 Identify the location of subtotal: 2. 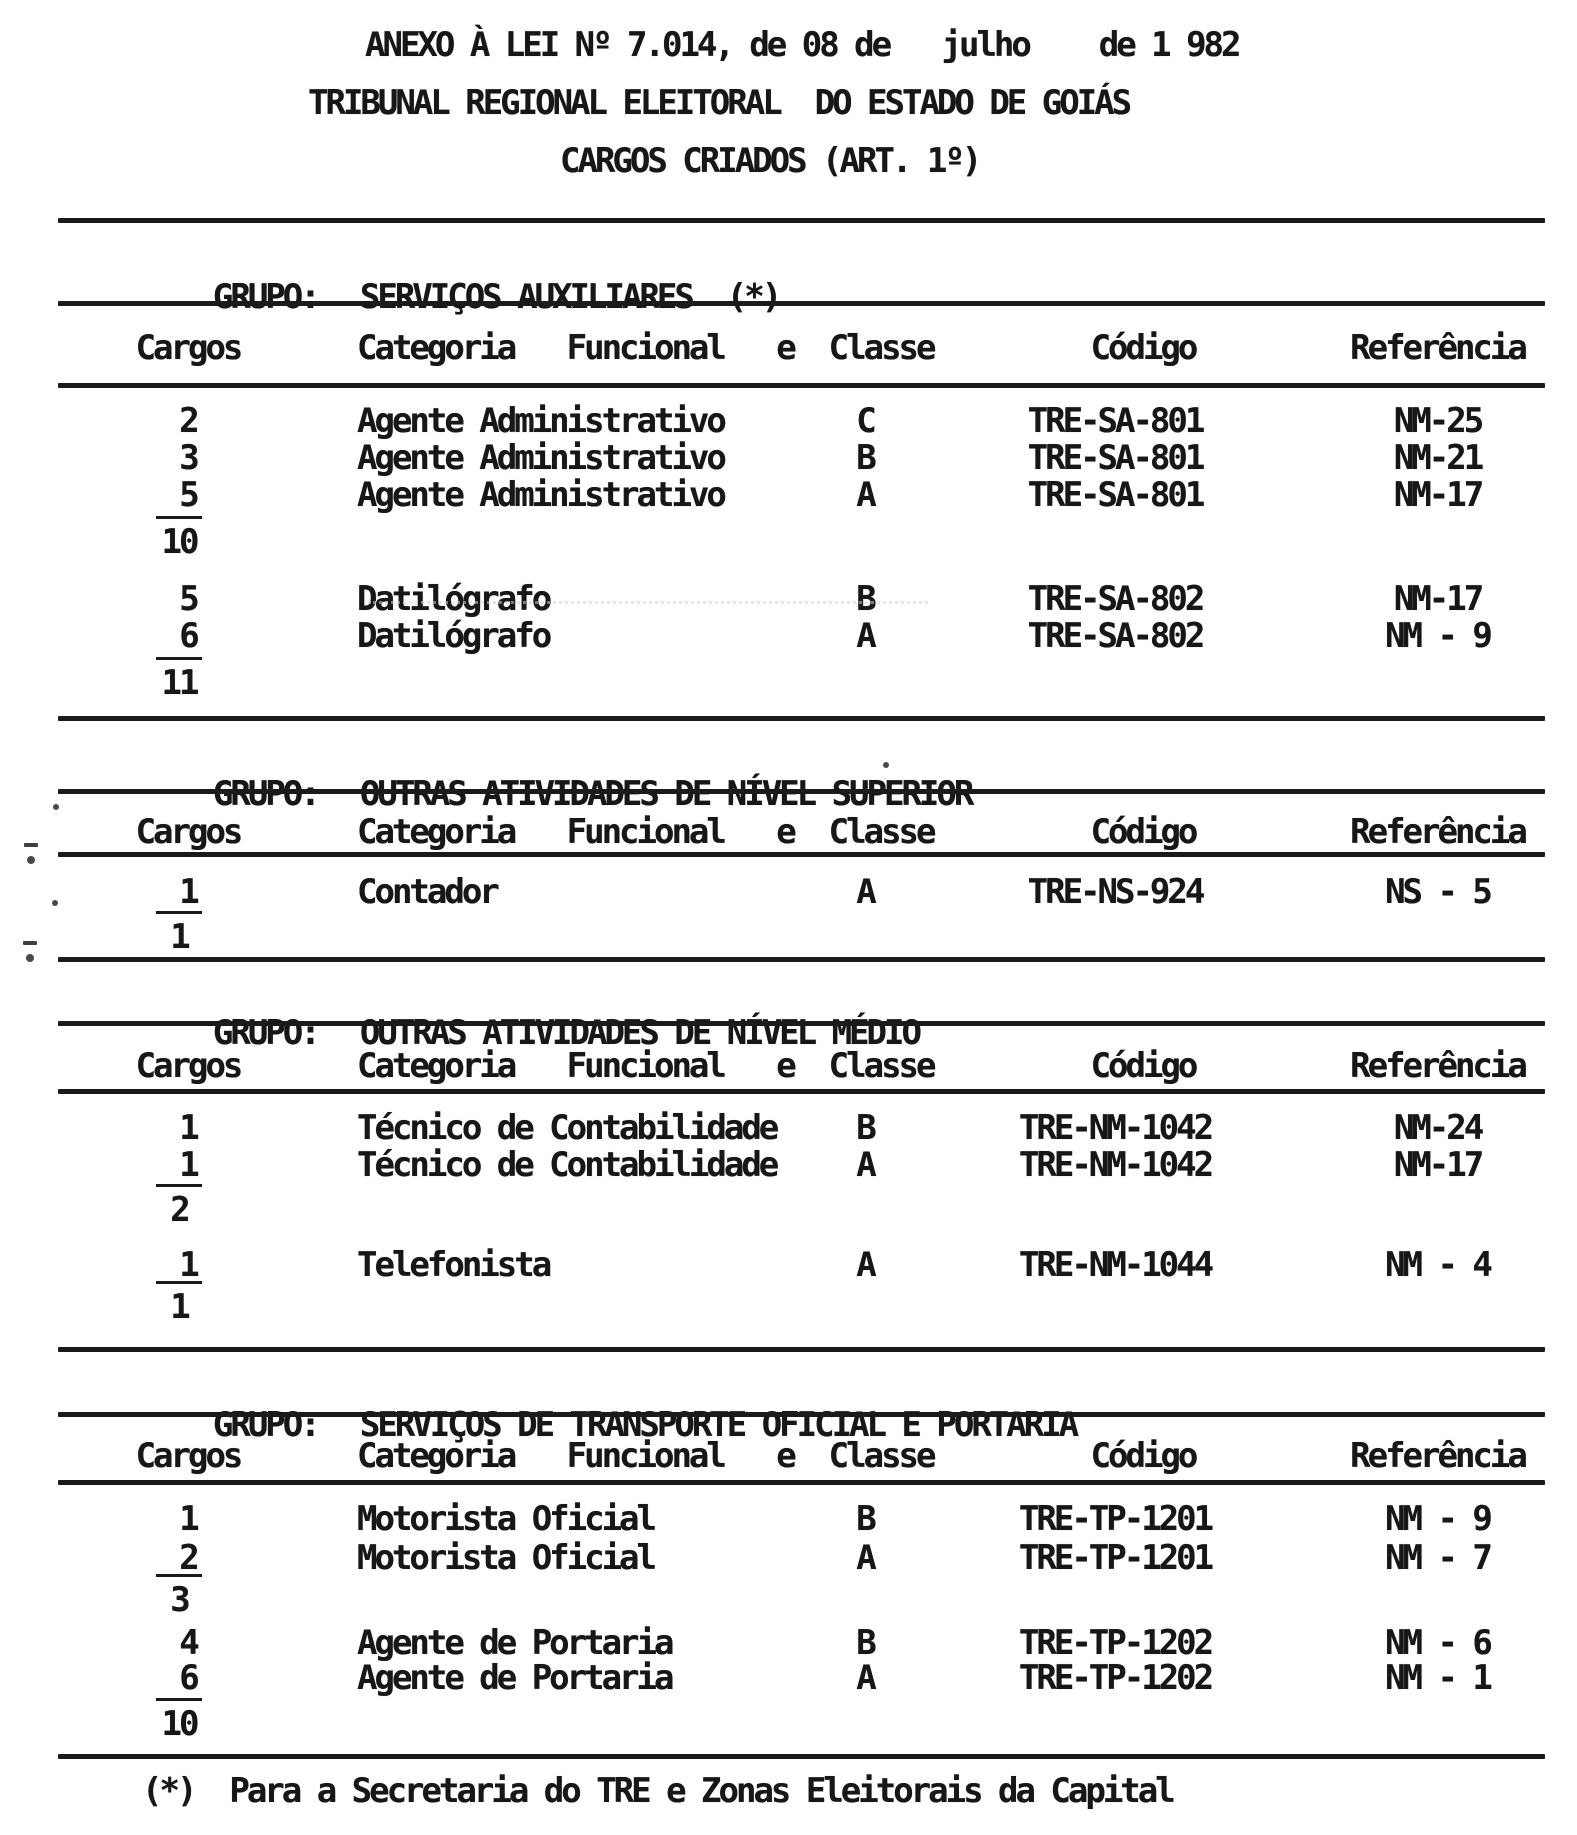
(179, 1206).